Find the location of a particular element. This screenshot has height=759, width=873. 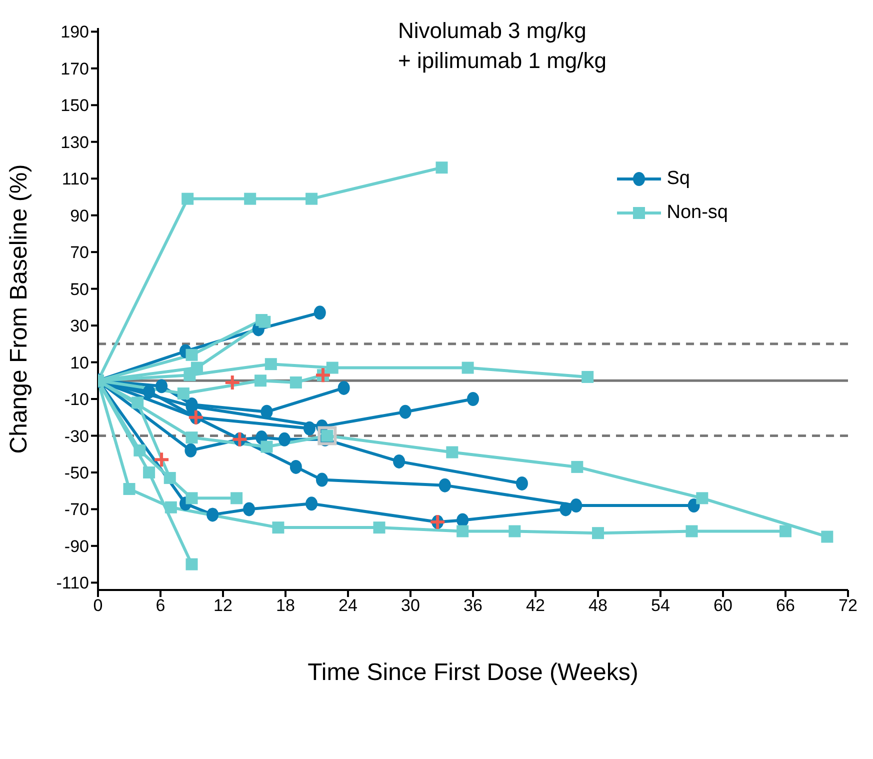

x-tick-label: 18 is located at coordinates (285, 606).